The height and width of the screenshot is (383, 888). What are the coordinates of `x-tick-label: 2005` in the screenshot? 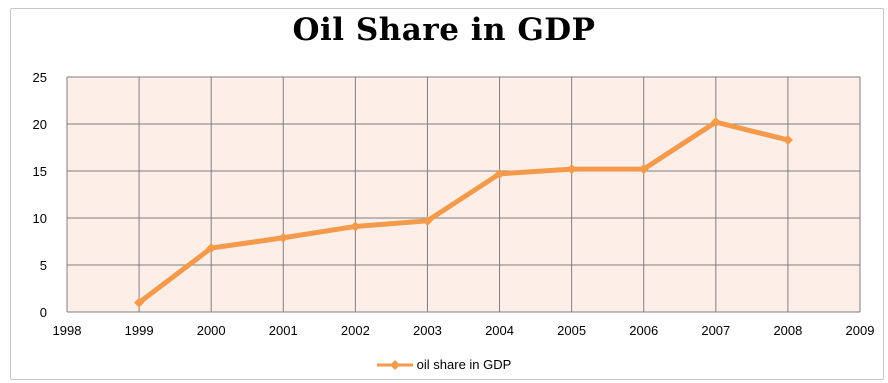 It's located at (571, 330).